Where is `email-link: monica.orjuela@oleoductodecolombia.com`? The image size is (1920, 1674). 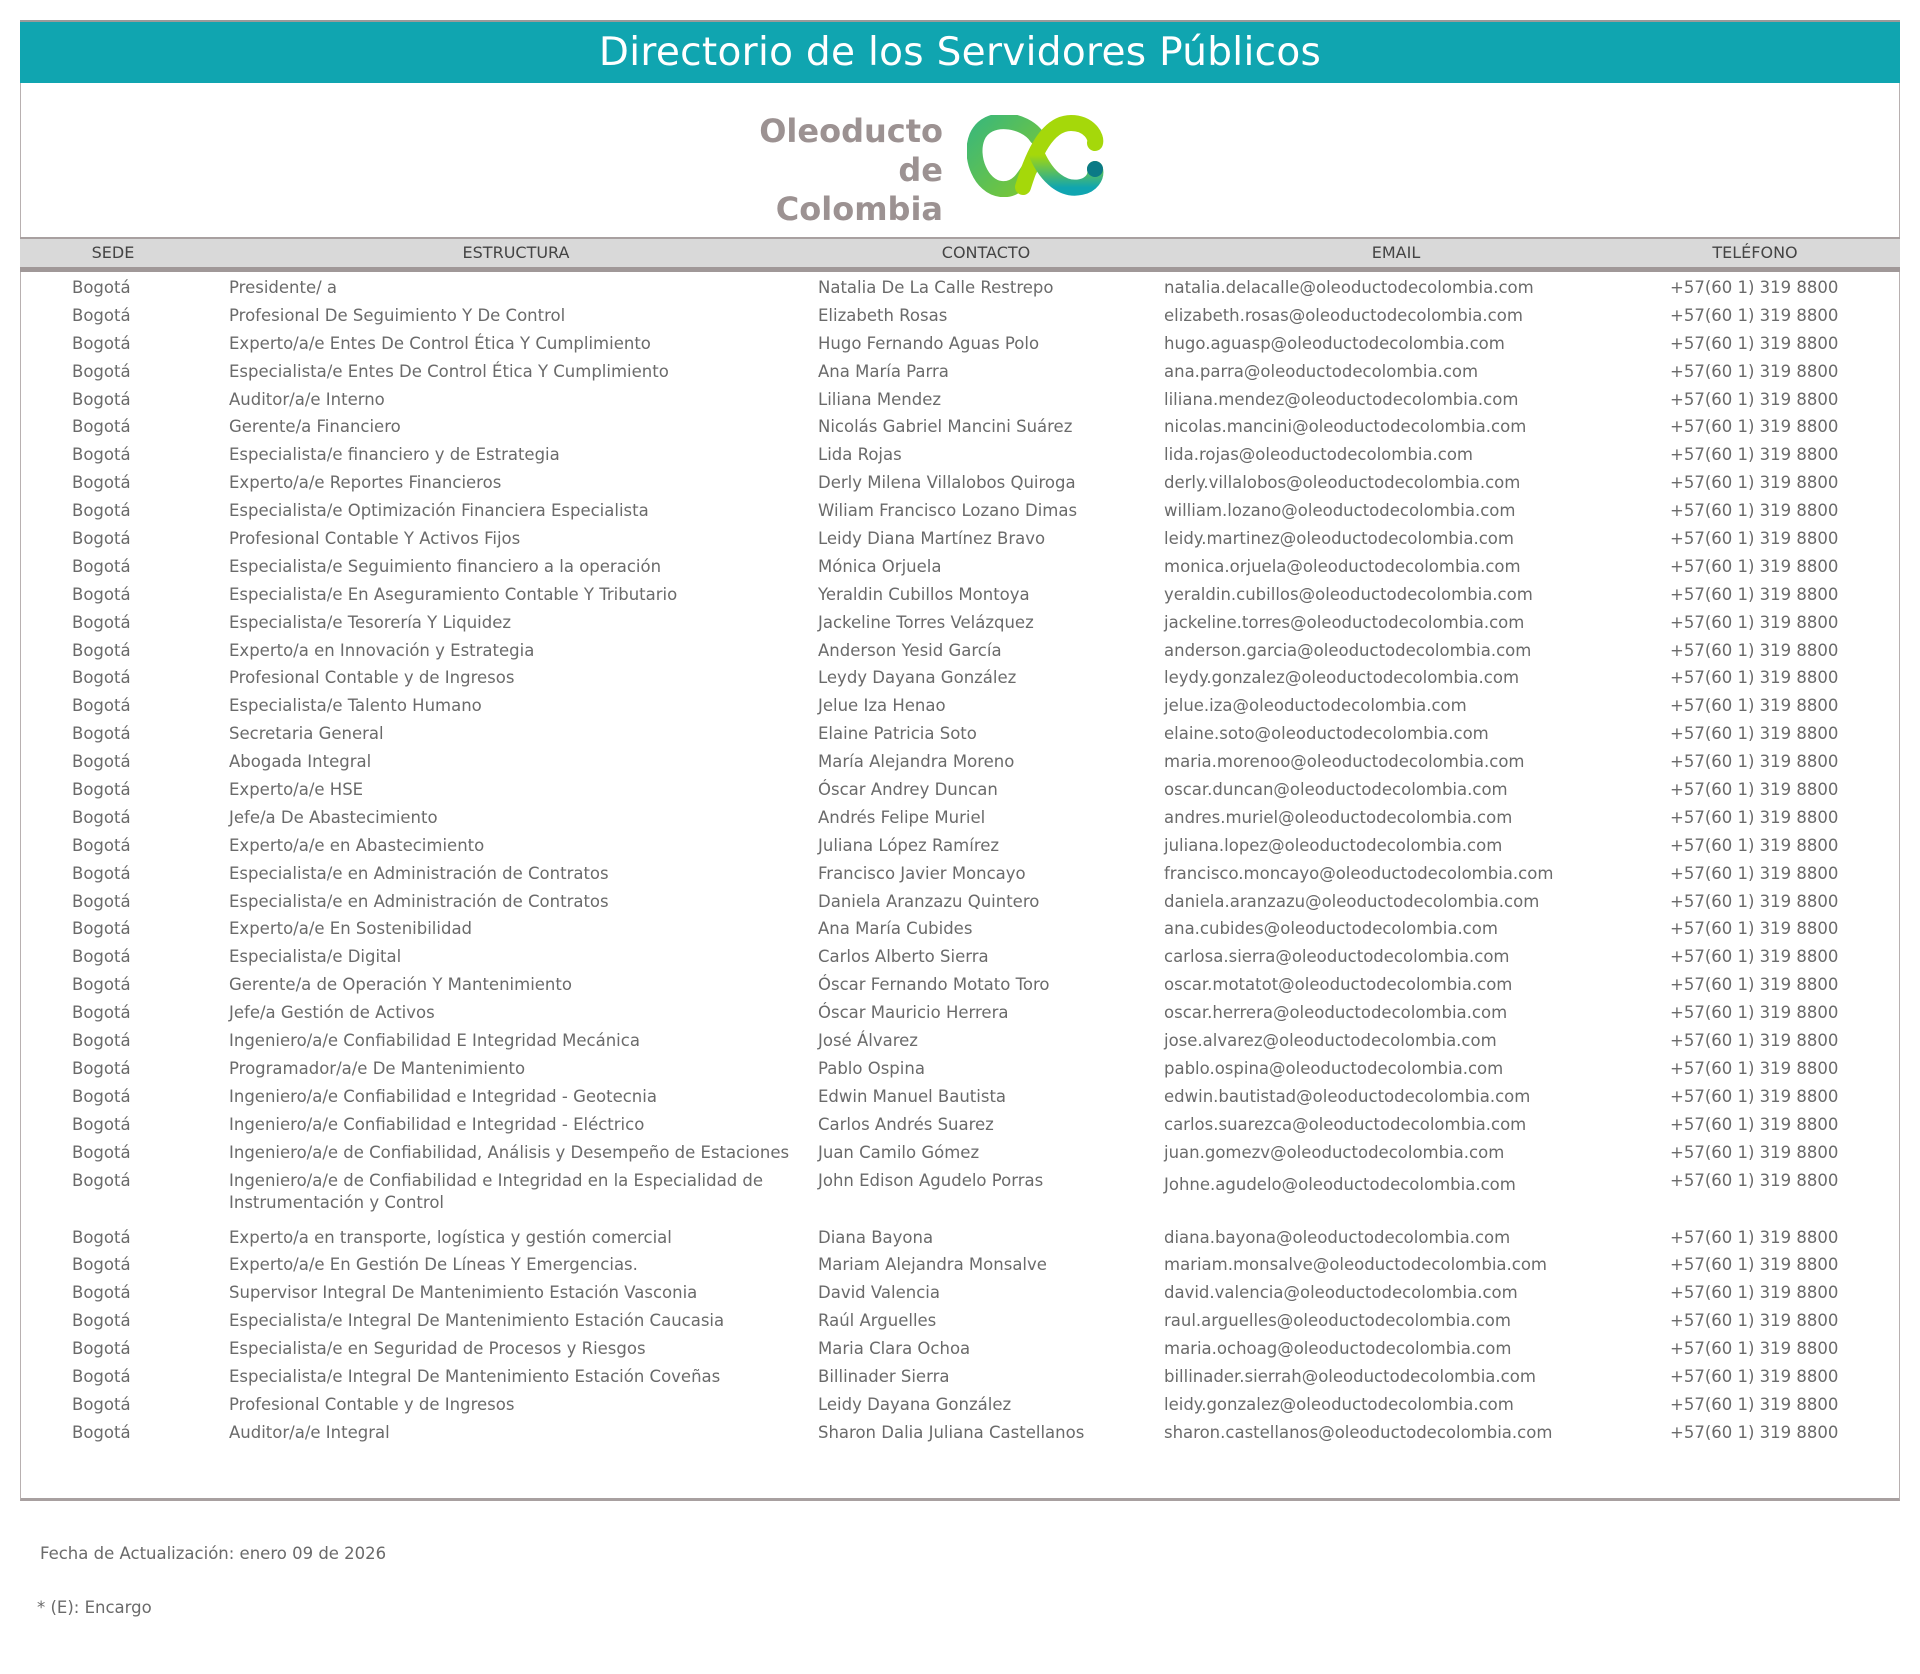
email-link: monica.orjuela@oleoductodecolombia.com is located at coordinates (1342, 566).